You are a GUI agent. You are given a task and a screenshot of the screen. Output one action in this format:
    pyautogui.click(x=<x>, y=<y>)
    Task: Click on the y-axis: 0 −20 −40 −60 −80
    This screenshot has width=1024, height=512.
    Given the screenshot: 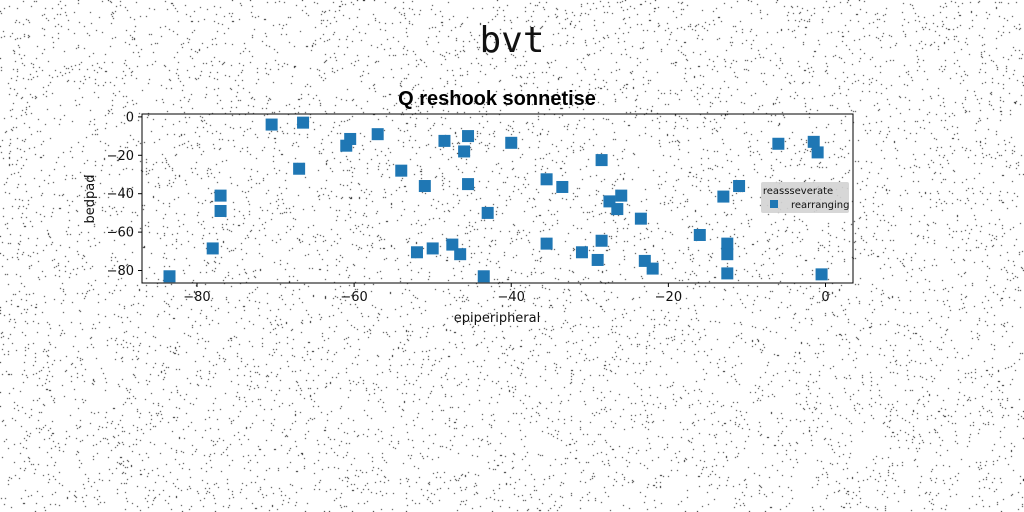 What is the action you would take?
    pyautogui.click(x=124, y=194)
    